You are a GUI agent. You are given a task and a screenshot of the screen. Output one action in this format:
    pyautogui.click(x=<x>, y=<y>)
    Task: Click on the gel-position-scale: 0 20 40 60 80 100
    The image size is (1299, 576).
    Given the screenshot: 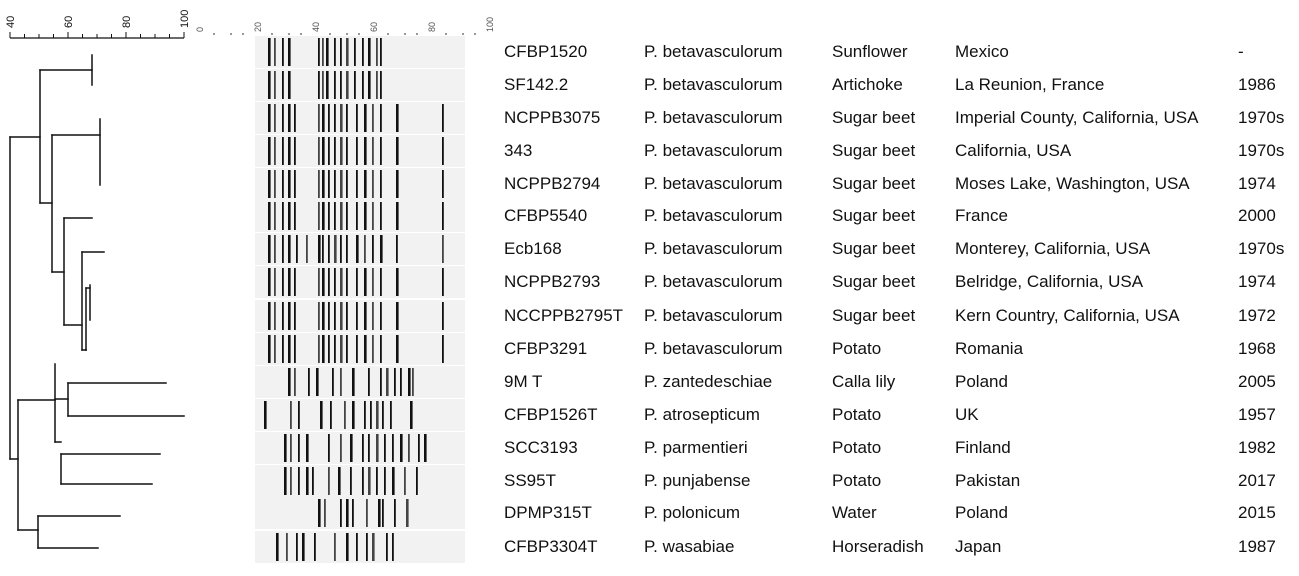 What is the action you would take?
    pyautogui.click(x=345, y=26)
    